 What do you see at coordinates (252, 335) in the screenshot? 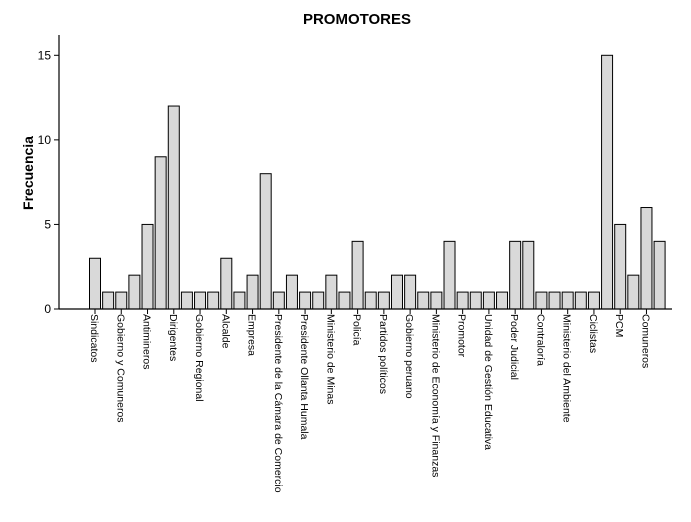
I see `x-tick-label: Empresa` at bounding box center [252, 335].